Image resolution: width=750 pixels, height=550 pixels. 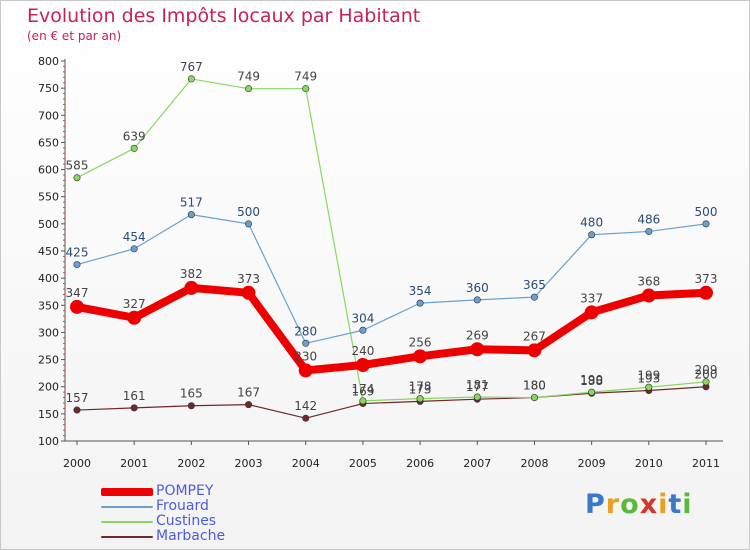 What do you see at coordinates (74, 36) in the screenshot?
I see `chart-subtitle: (en € et par an)` at bounding box center [74, 36].